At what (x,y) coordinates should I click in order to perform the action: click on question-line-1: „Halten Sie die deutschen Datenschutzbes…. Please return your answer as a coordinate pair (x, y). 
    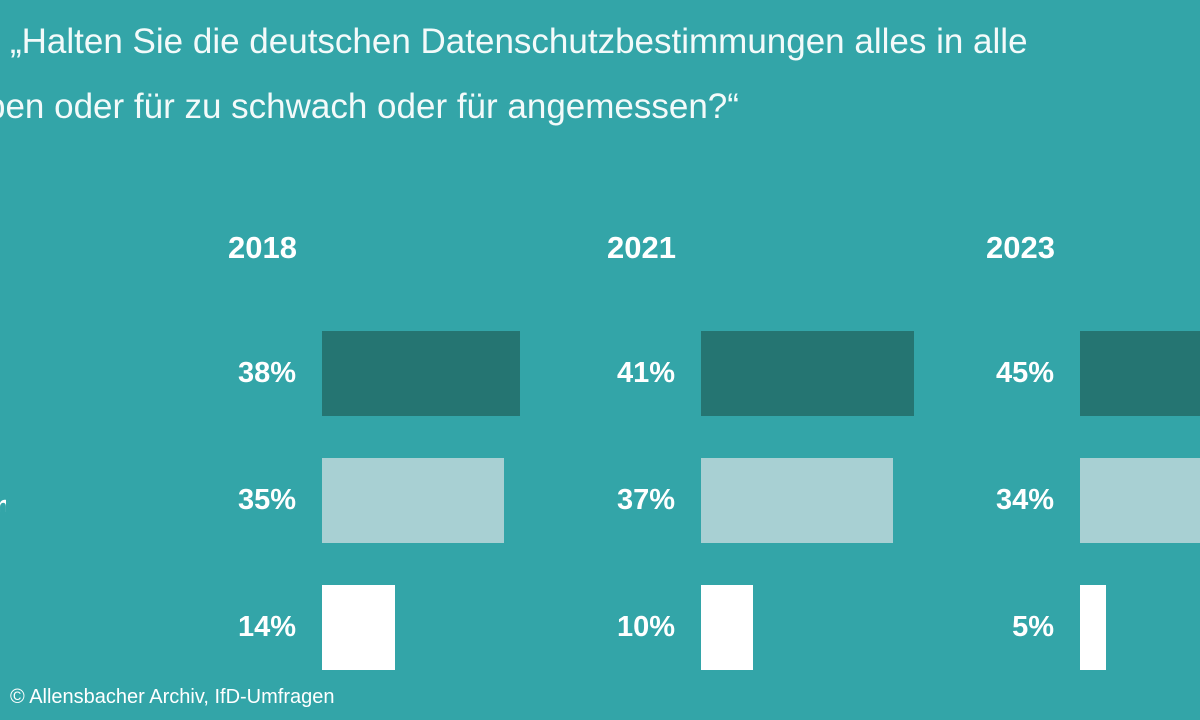
    Looking at the image, I should click on (519, 41).